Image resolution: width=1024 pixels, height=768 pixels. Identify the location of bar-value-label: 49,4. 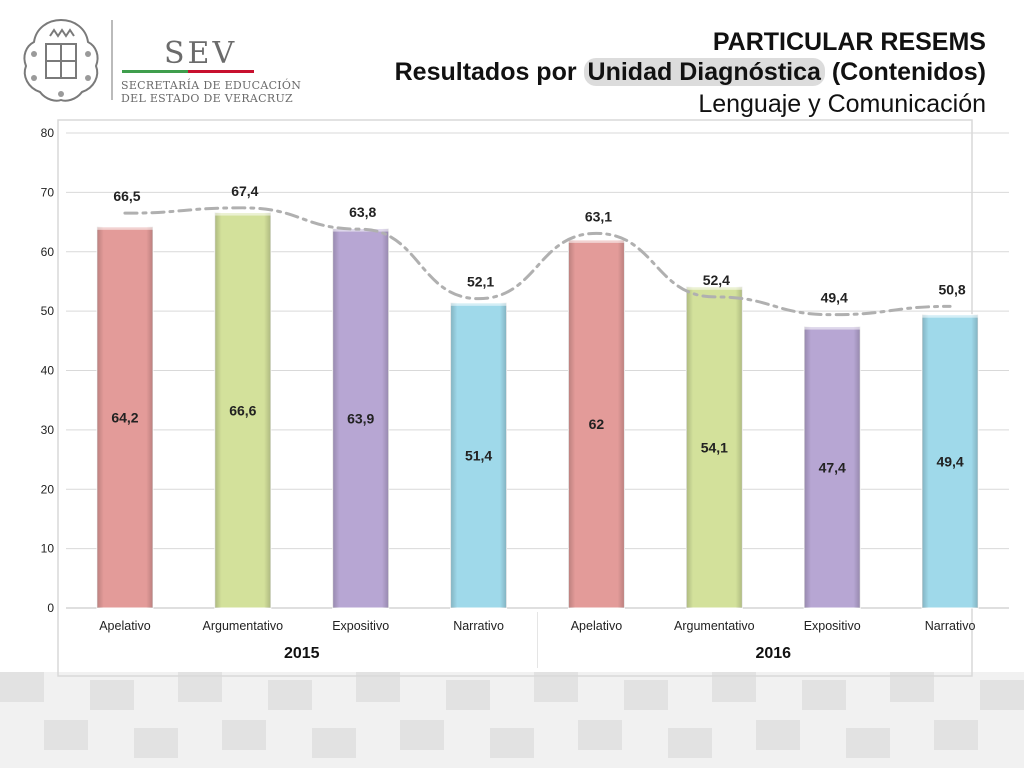
(949, 461).